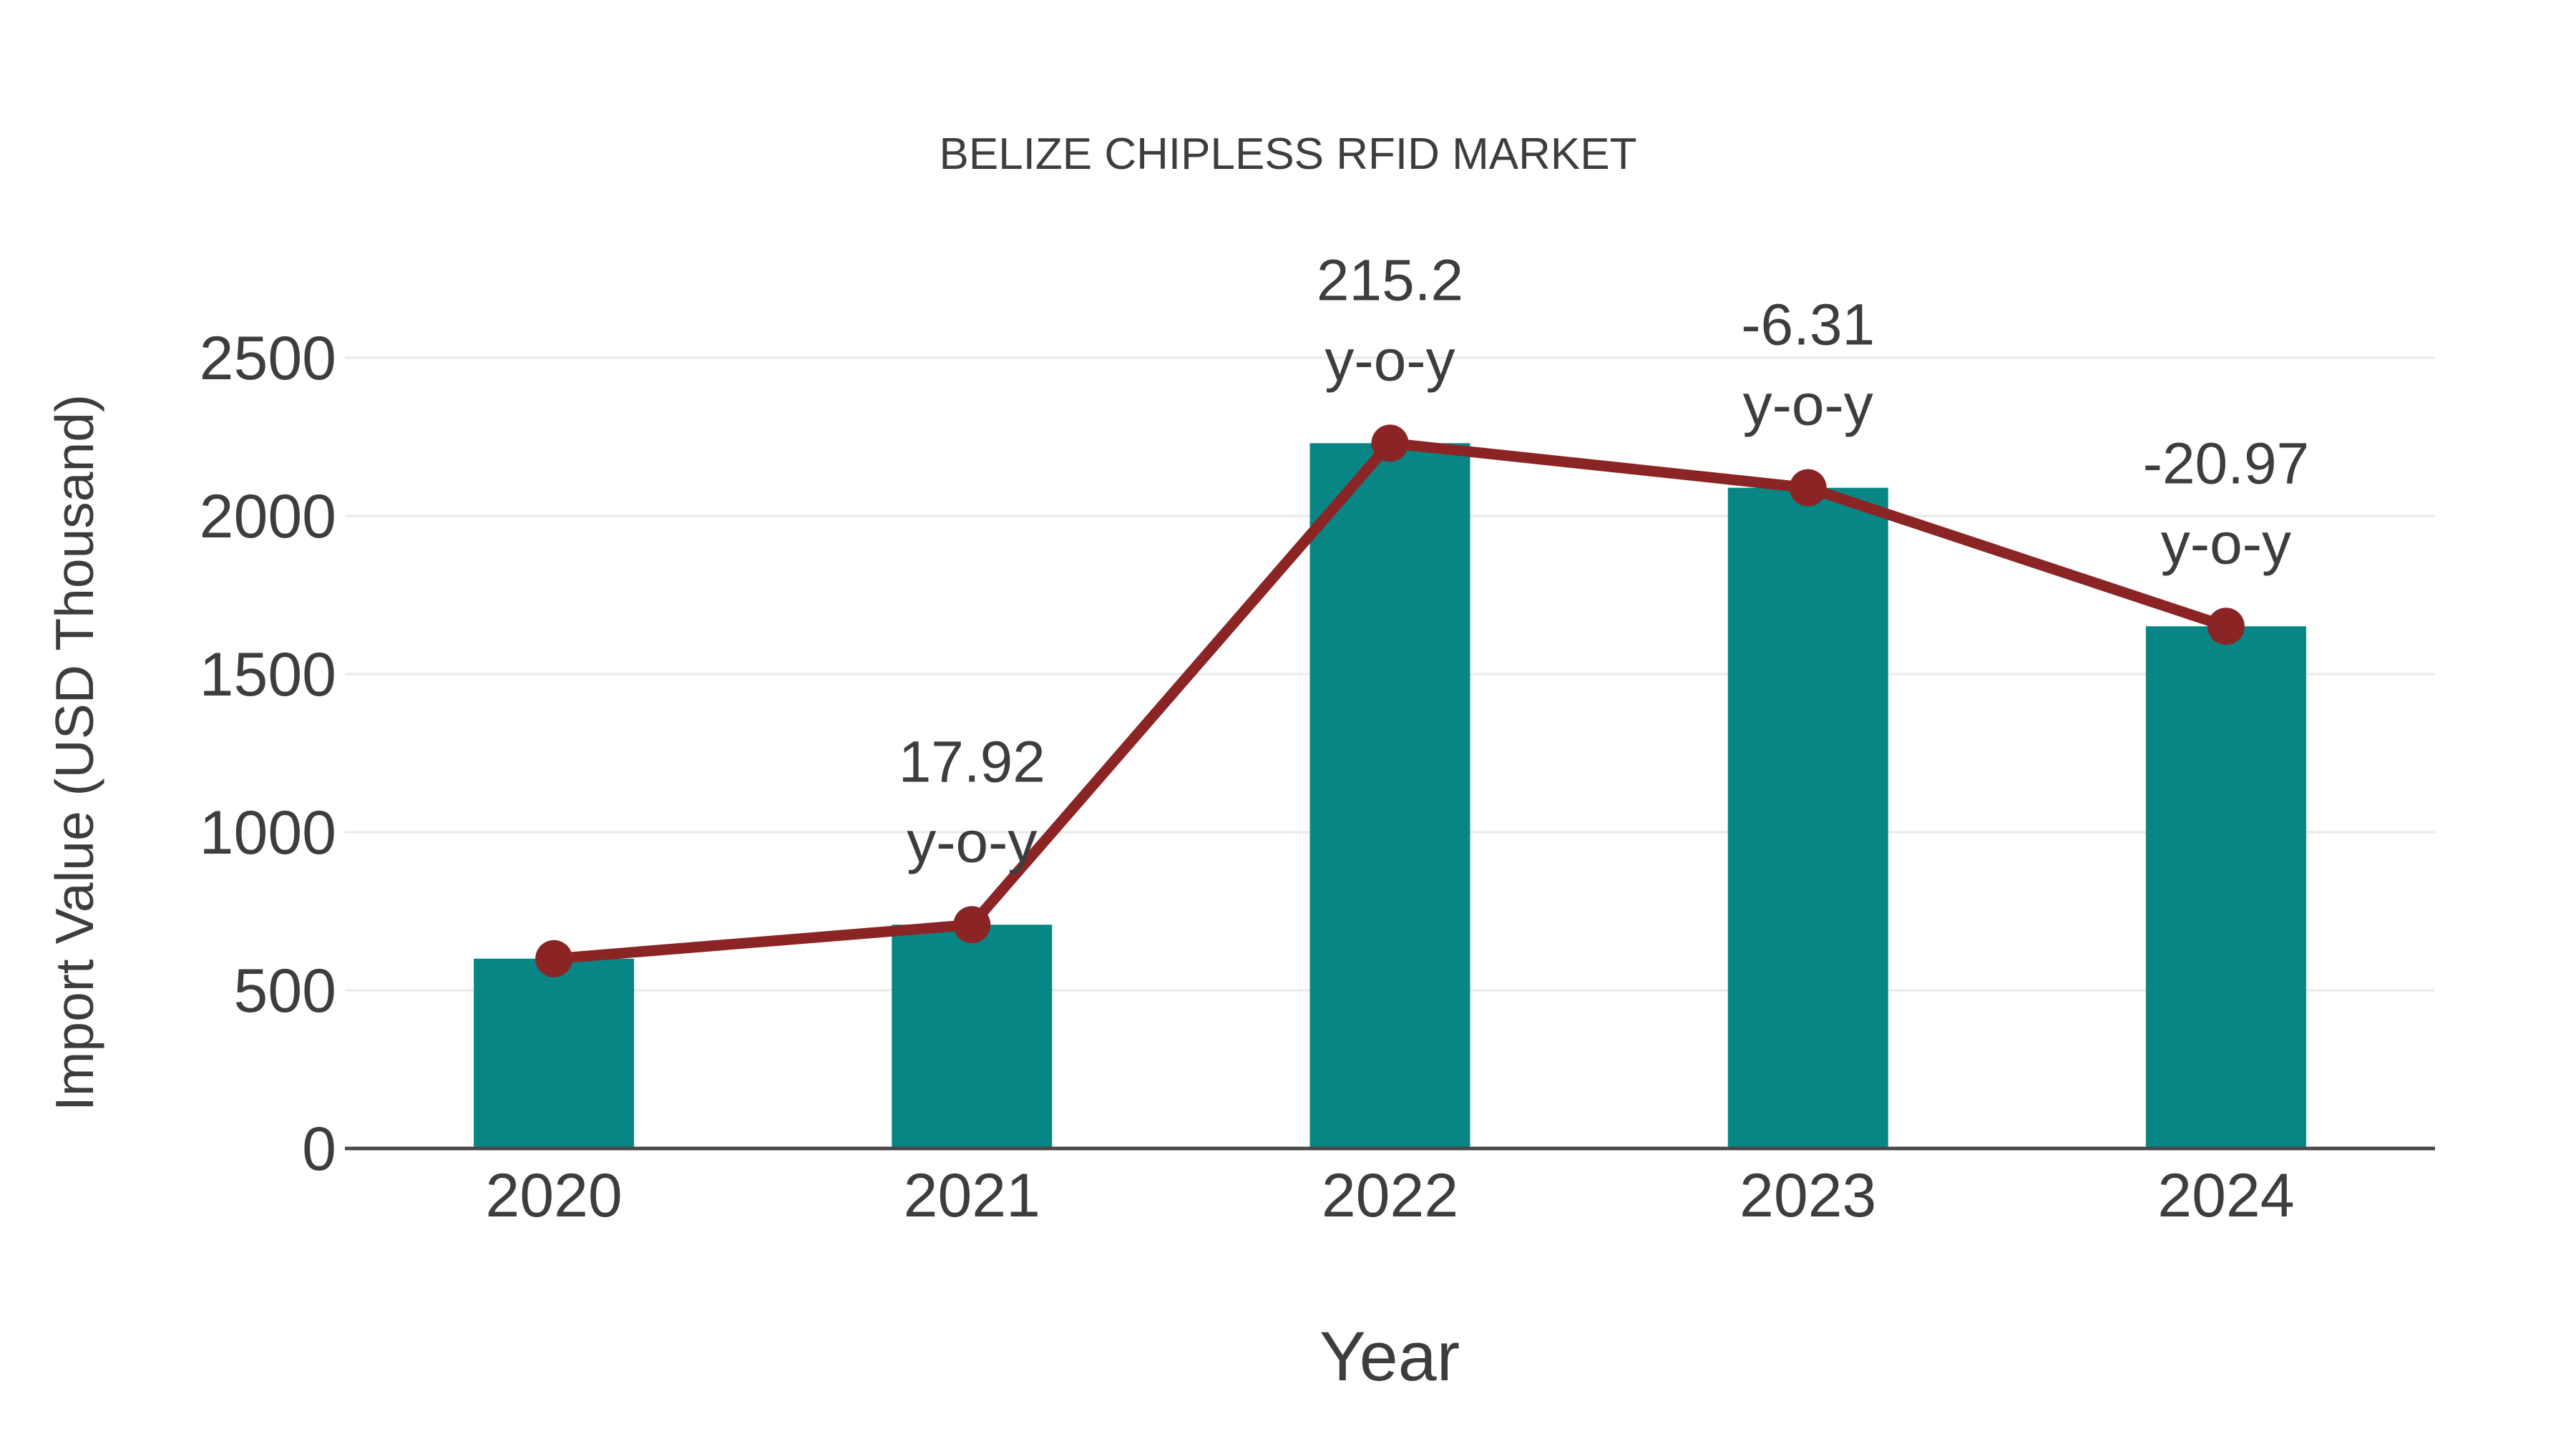 The image size is (2576, 1449). What do you see at coordinates (972, 761) in the screenshot?
I see `yoy-annotation-value: 17.92` at bounding box center [972, 761].